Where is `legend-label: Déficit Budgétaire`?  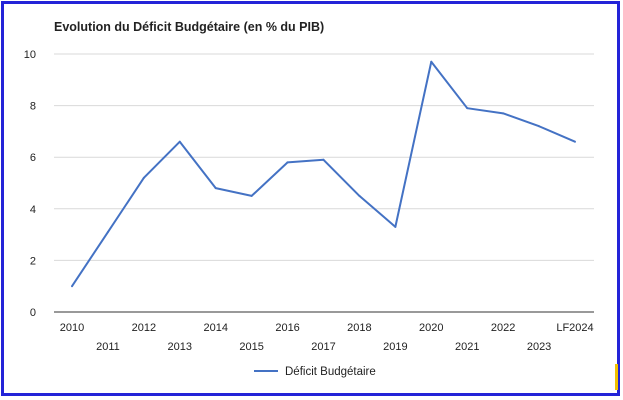 legend-label: Déficit Budgétaire is located at coordinates (330, 372).